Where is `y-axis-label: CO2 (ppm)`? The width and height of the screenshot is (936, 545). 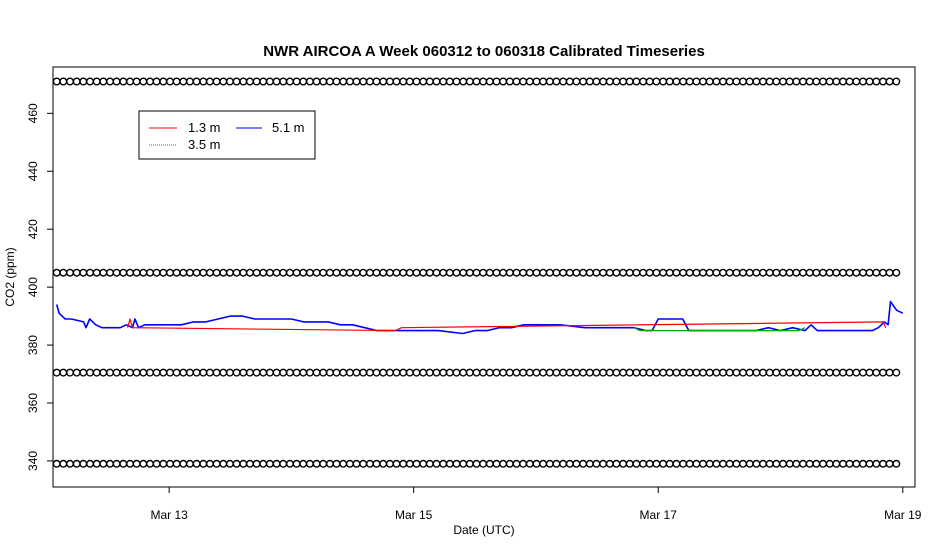 y-axis-label: CO2 (ppm) is located at coordinates (10, 276).